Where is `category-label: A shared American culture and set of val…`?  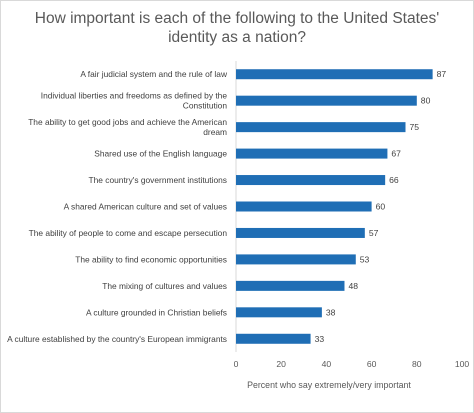
category-label: A shared American culture and set of val… is located at coordinates (145, 207).